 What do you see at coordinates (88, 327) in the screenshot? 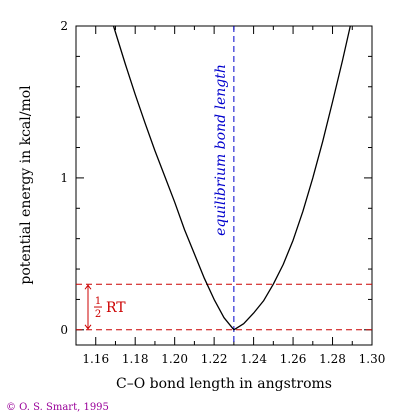
I see `rt-arrow-head-down` at bounding box center [88, 327].